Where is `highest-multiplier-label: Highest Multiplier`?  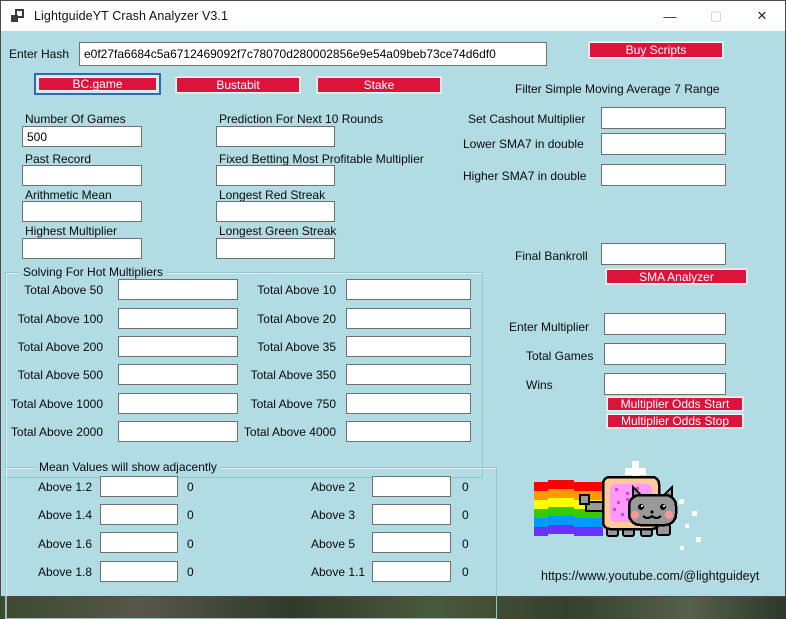 highest-multiplier-label: Highest Multiplier is located at coordinates (71, 231).